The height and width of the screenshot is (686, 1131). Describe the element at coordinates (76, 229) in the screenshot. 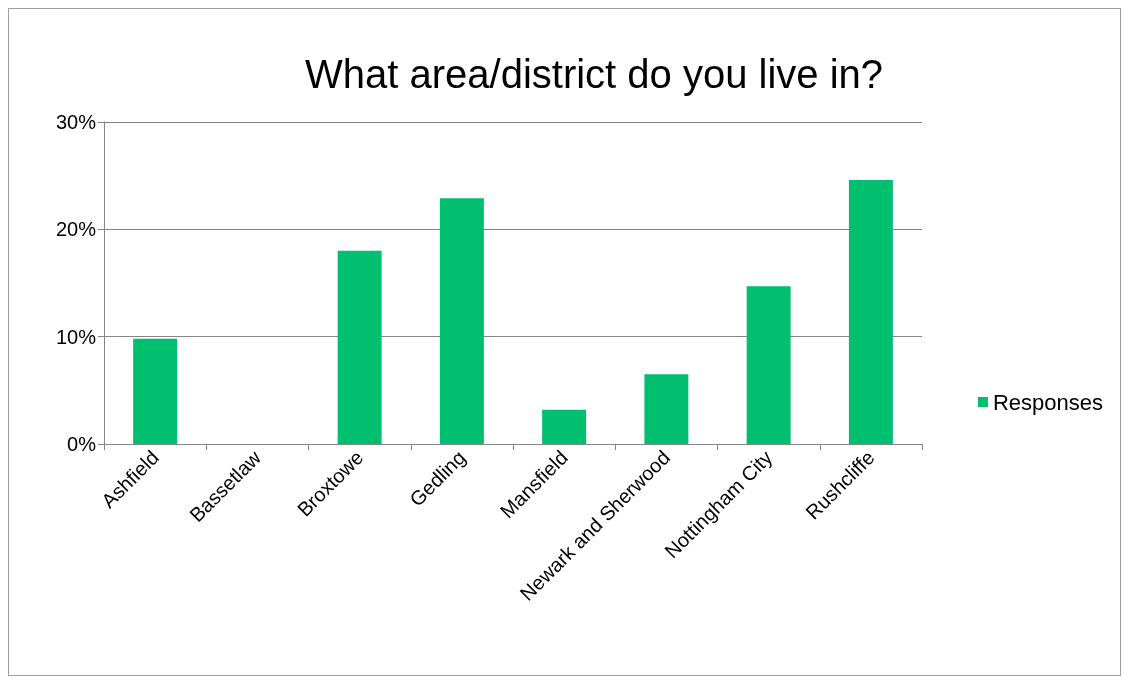

I see `y-tick-label: 20%` at that location.